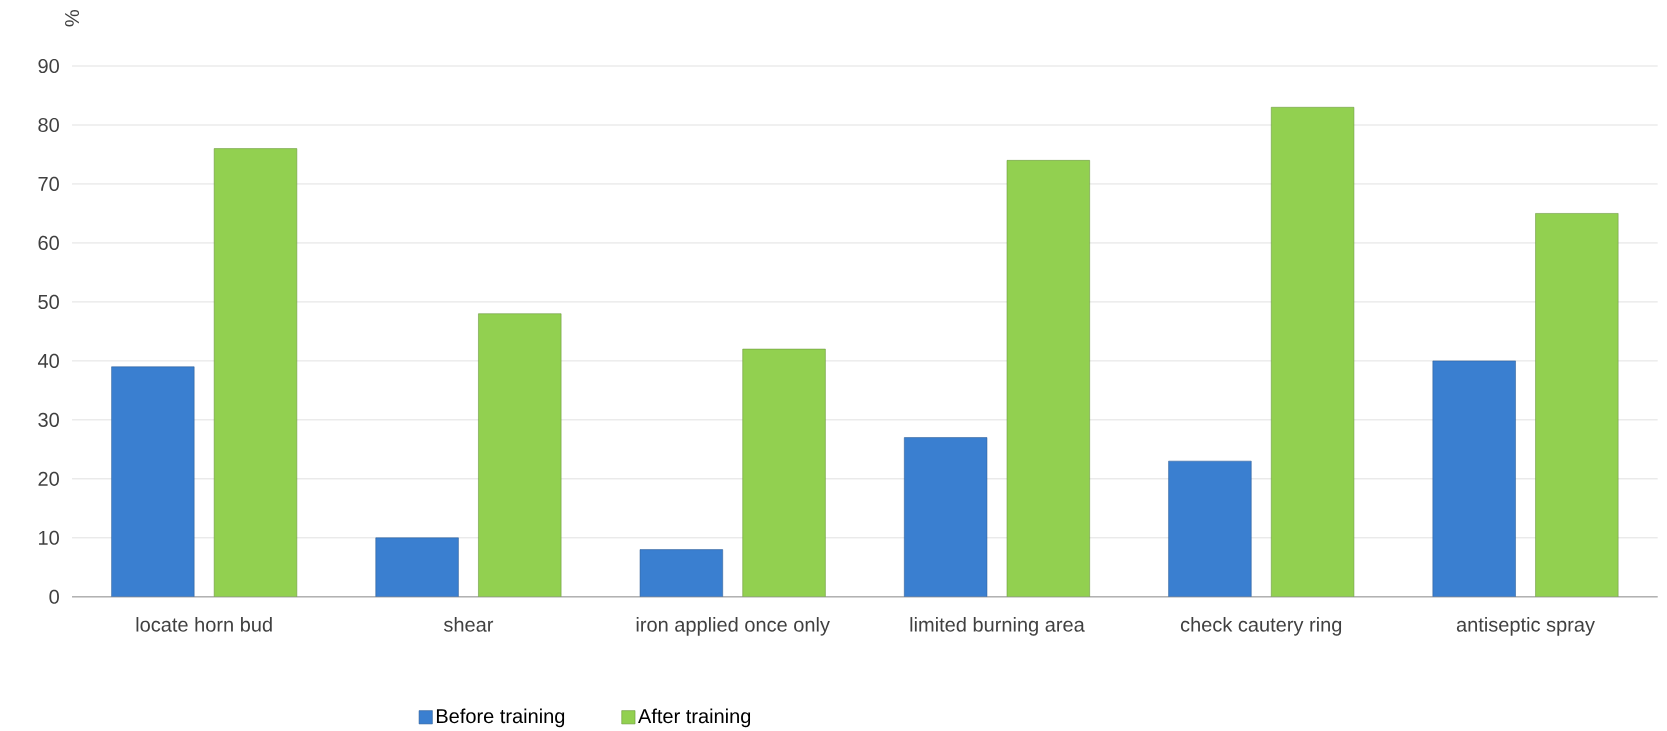 Image resolution: width=1667 pixels, height=731 pixels. Describe the element at coordinates (72, 18) in the screenshot. I see `y-axis-title: %` at that location.